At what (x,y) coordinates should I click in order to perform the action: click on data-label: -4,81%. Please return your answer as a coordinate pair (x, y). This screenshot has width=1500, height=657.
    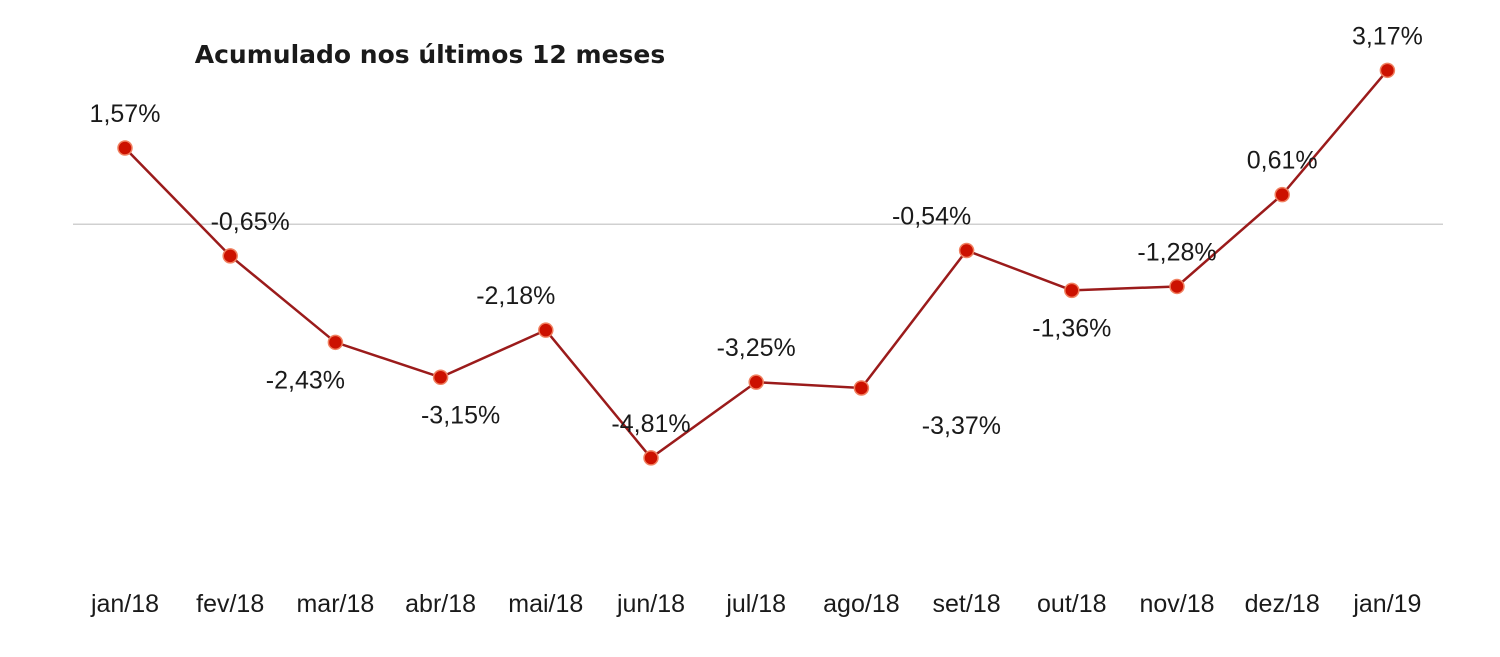
    Looking at the image, I should click on (650, 424).